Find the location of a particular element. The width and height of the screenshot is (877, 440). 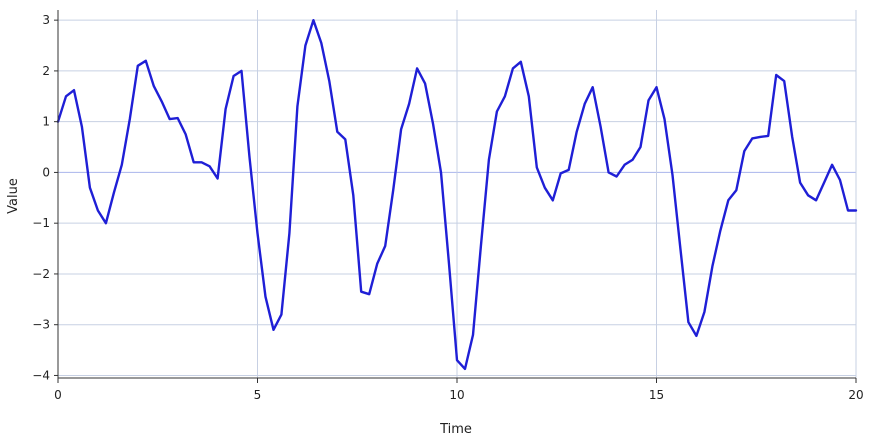

y-tick-label: 1 is located at coordinates (46, 122).